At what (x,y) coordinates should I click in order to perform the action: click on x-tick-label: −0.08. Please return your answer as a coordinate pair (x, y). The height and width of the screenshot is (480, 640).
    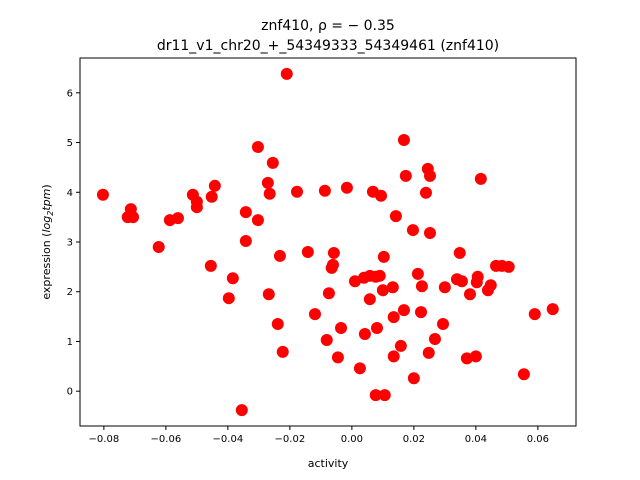
    Looking at the image, I should click on (104, 439).